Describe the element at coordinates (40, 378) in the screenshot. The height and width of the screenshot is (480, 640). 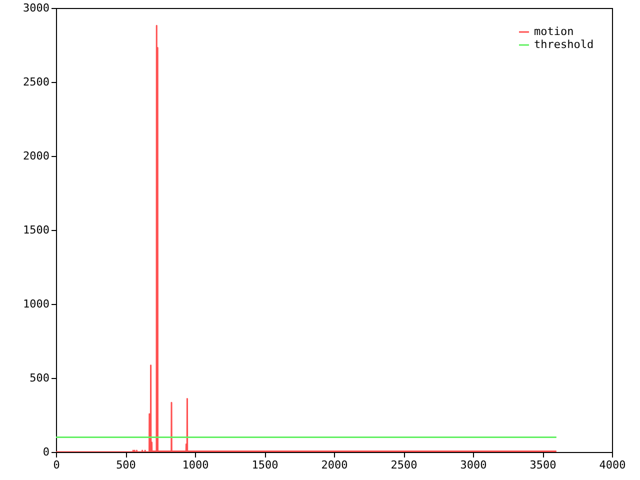
I see `y-tick-label: 500` at that location.